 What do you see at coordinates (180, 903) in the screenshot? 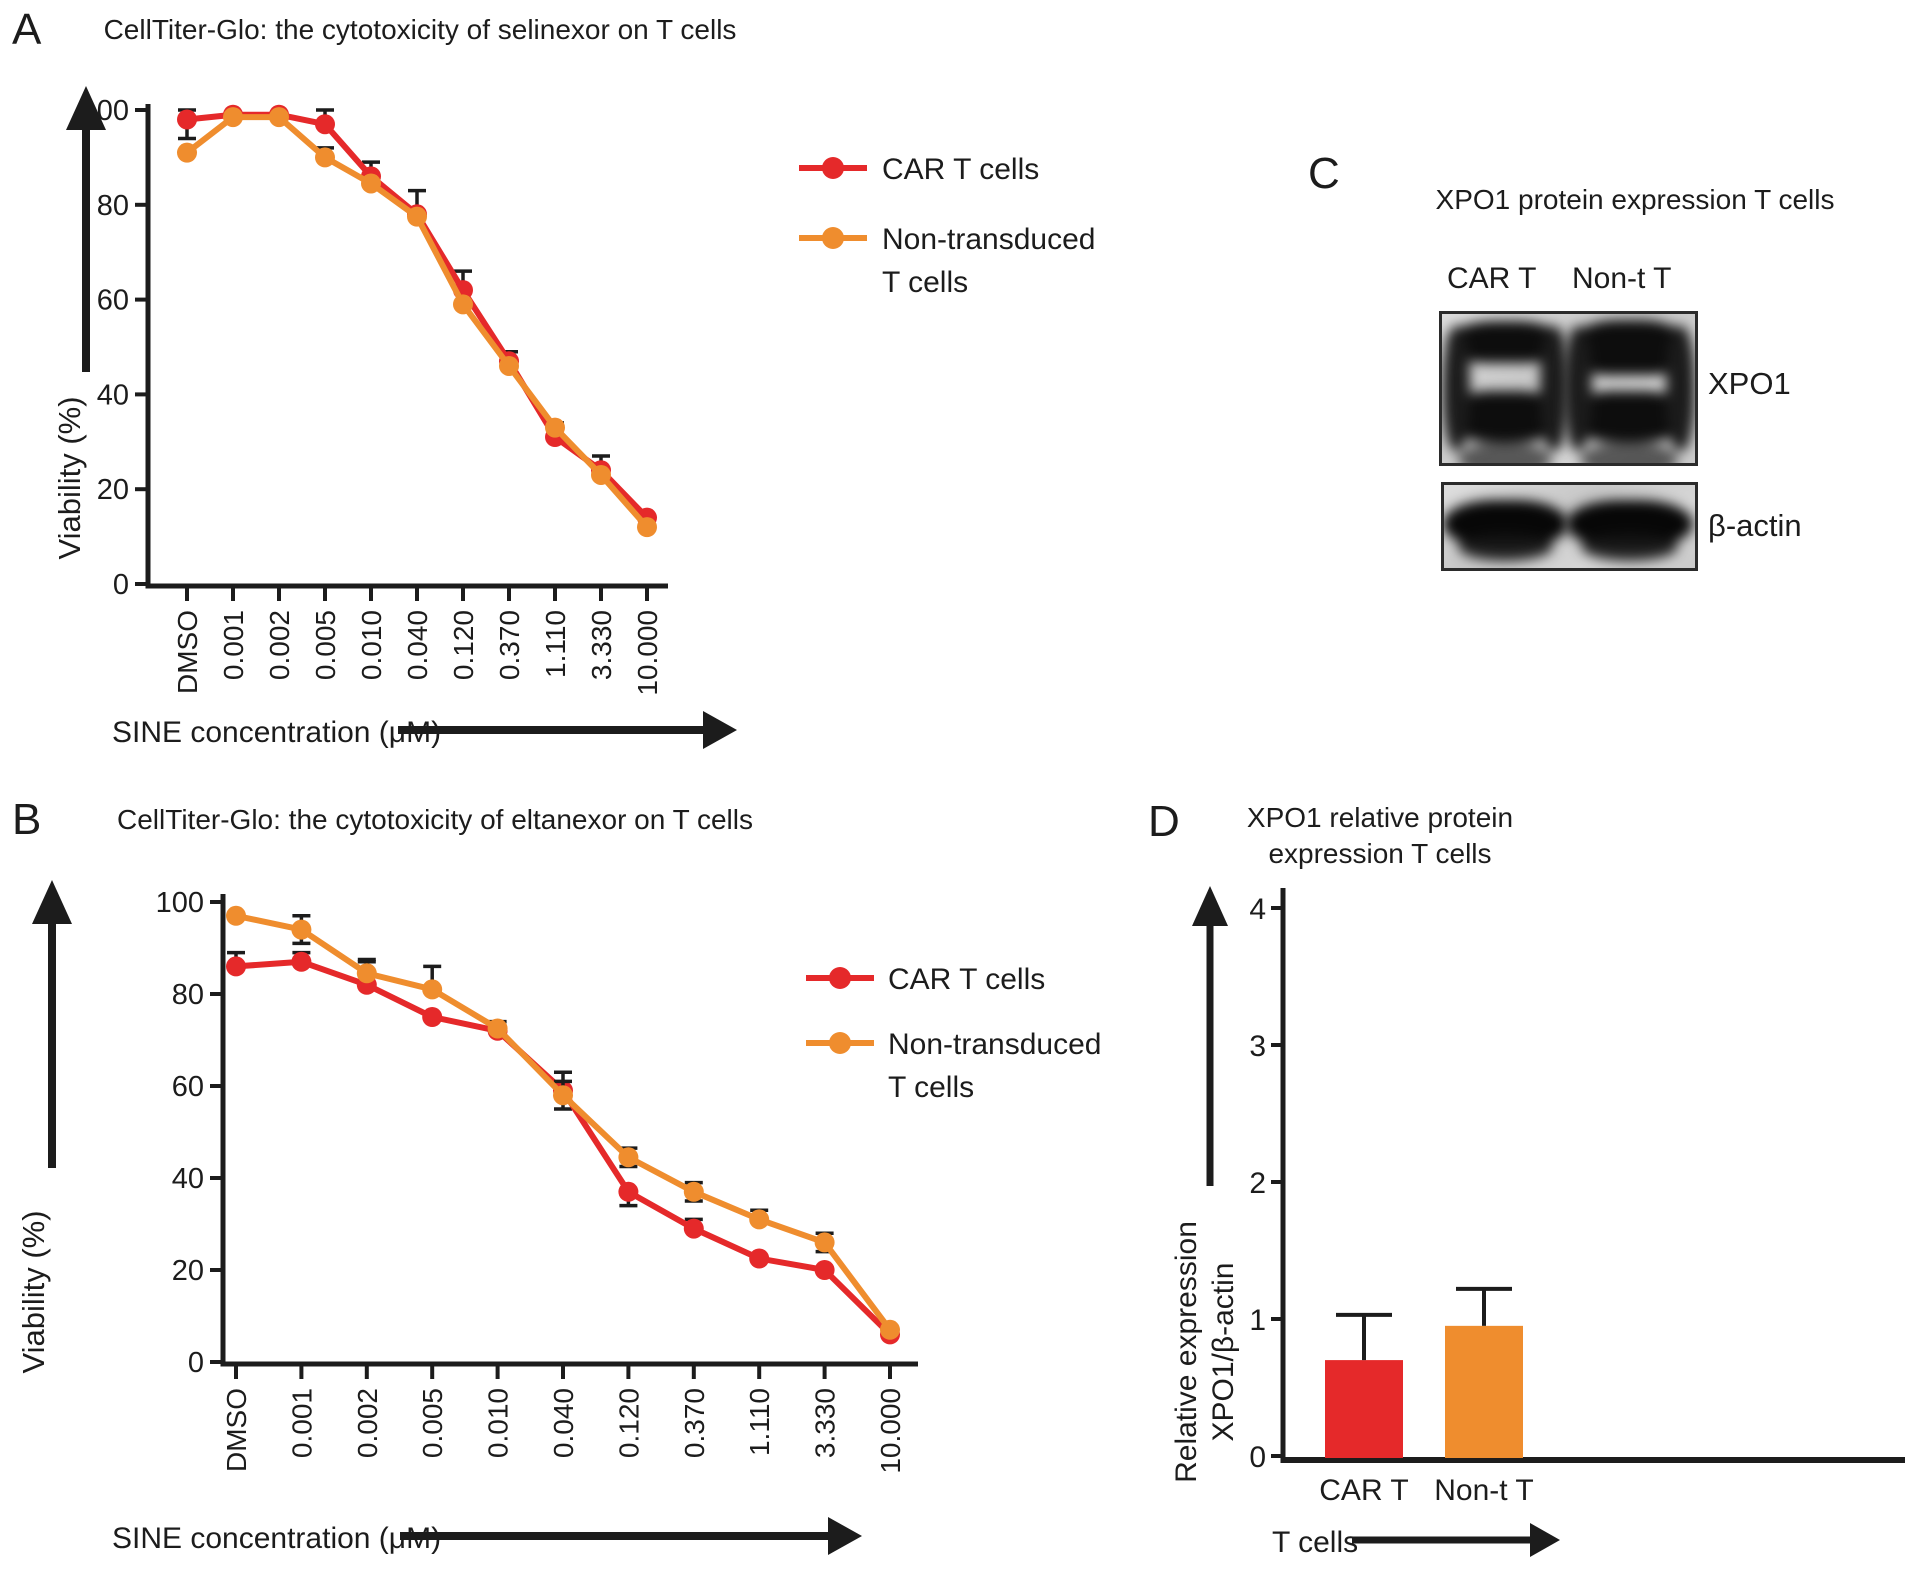
I see `svg-text: 100` at bounding box center [180, 903].